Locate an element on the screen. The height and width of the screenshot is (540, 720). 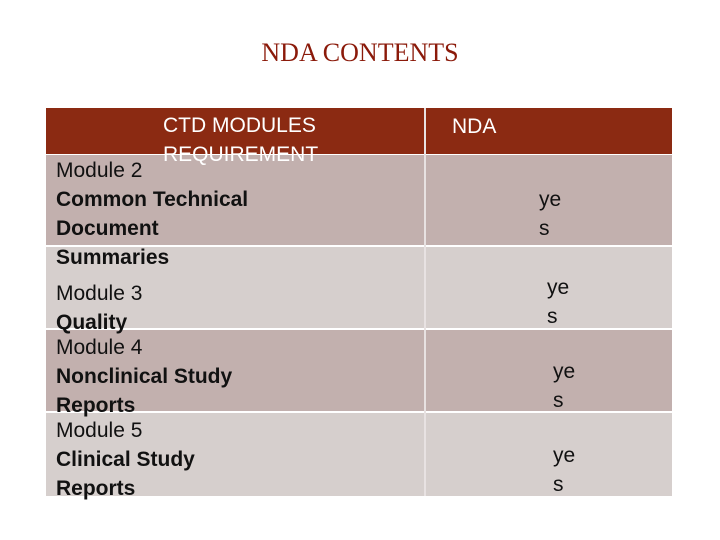
row-module-label: Module 2 is located at coordinates (99, 170).